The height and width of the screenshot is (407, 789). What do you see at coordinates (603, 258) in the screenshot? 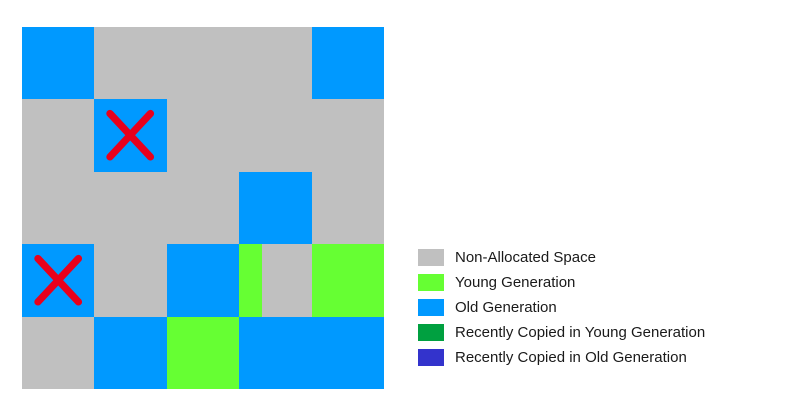
I see `legend-item-non-allocated: Non-Allocated Space` at bounding box center [603, 258].